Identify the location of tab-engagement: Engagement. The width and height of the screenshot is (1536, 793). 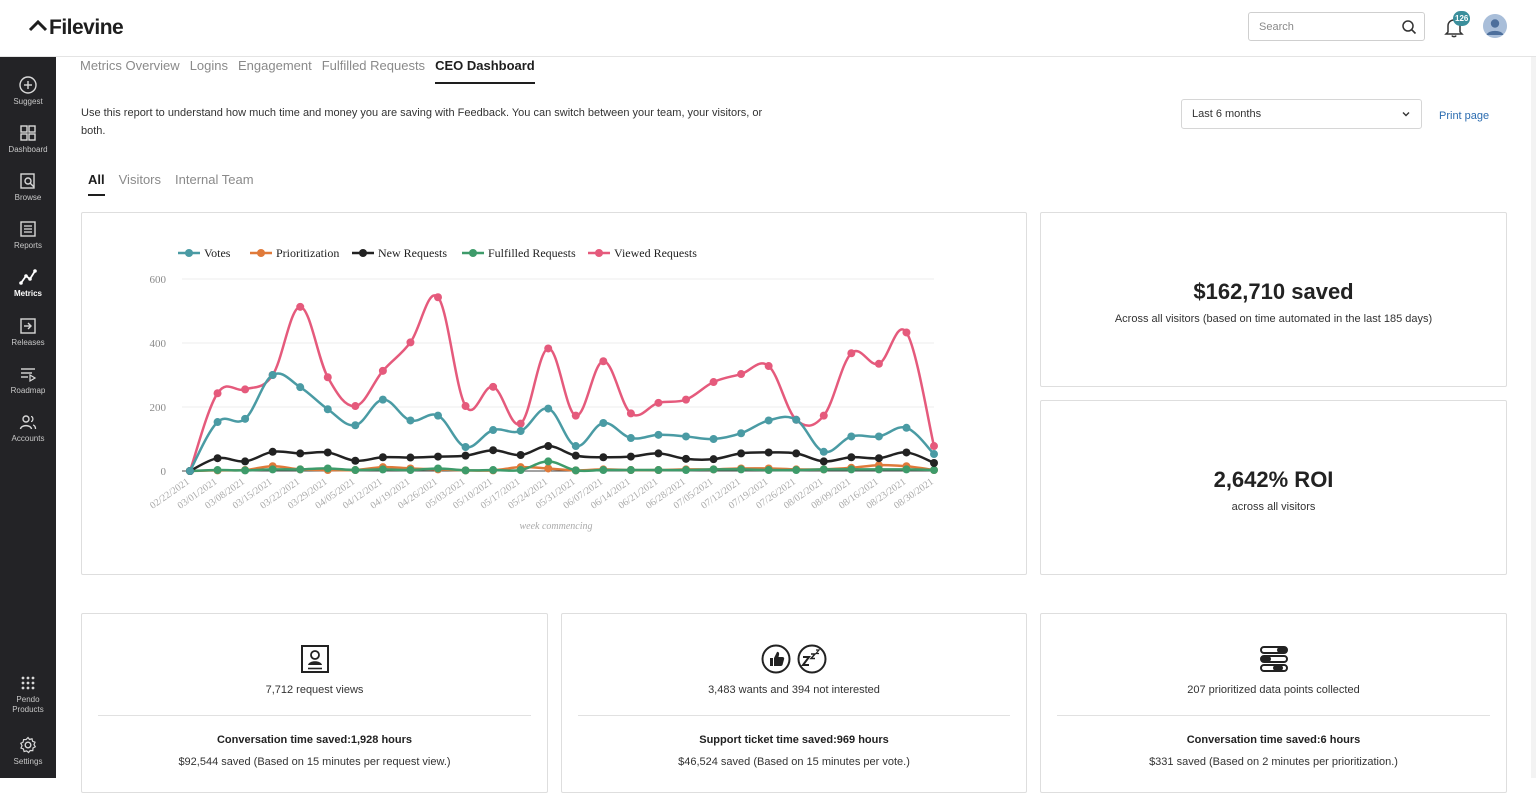
(275, 65).